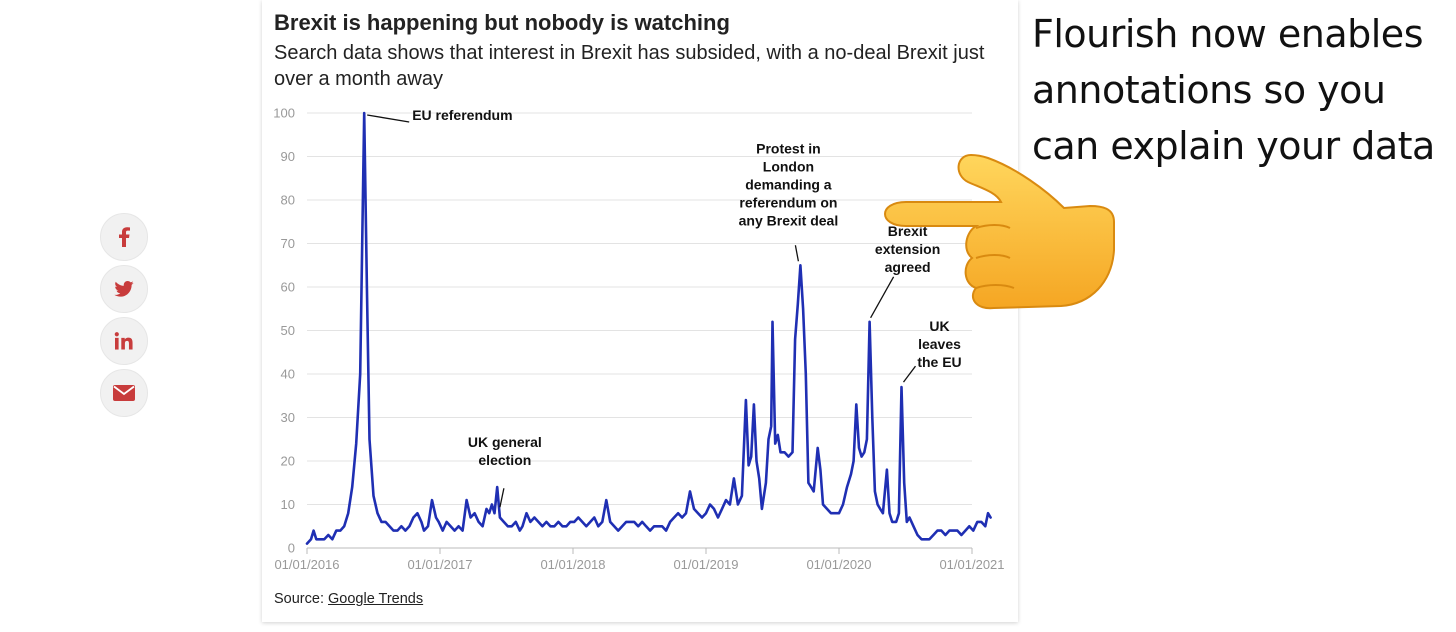  What do you see at coordinates (306, 564) in the screenshot?
I see `x-tick-label: 01/01/2016` at bounding box center [306, 564].